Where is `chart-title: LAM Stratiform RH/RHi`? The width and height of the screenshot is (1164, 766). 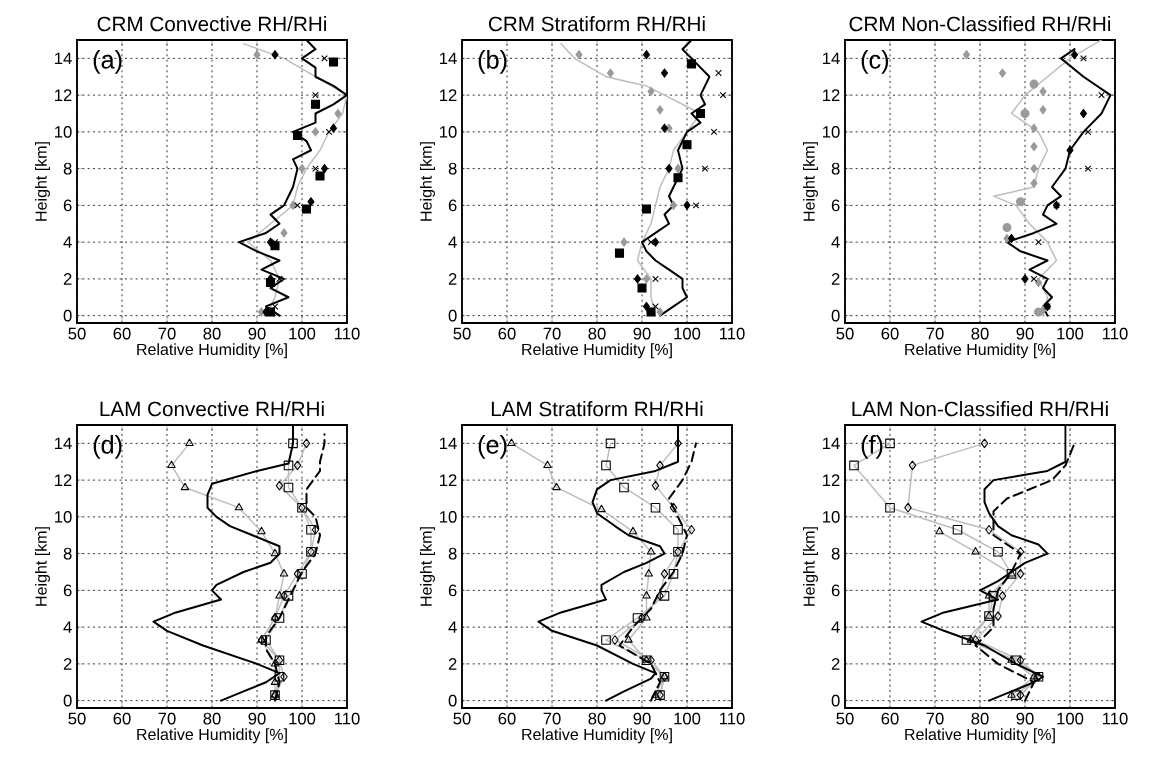
chart-title: LAM Stratiform RH/RHi is located at coordinates (597, 409).